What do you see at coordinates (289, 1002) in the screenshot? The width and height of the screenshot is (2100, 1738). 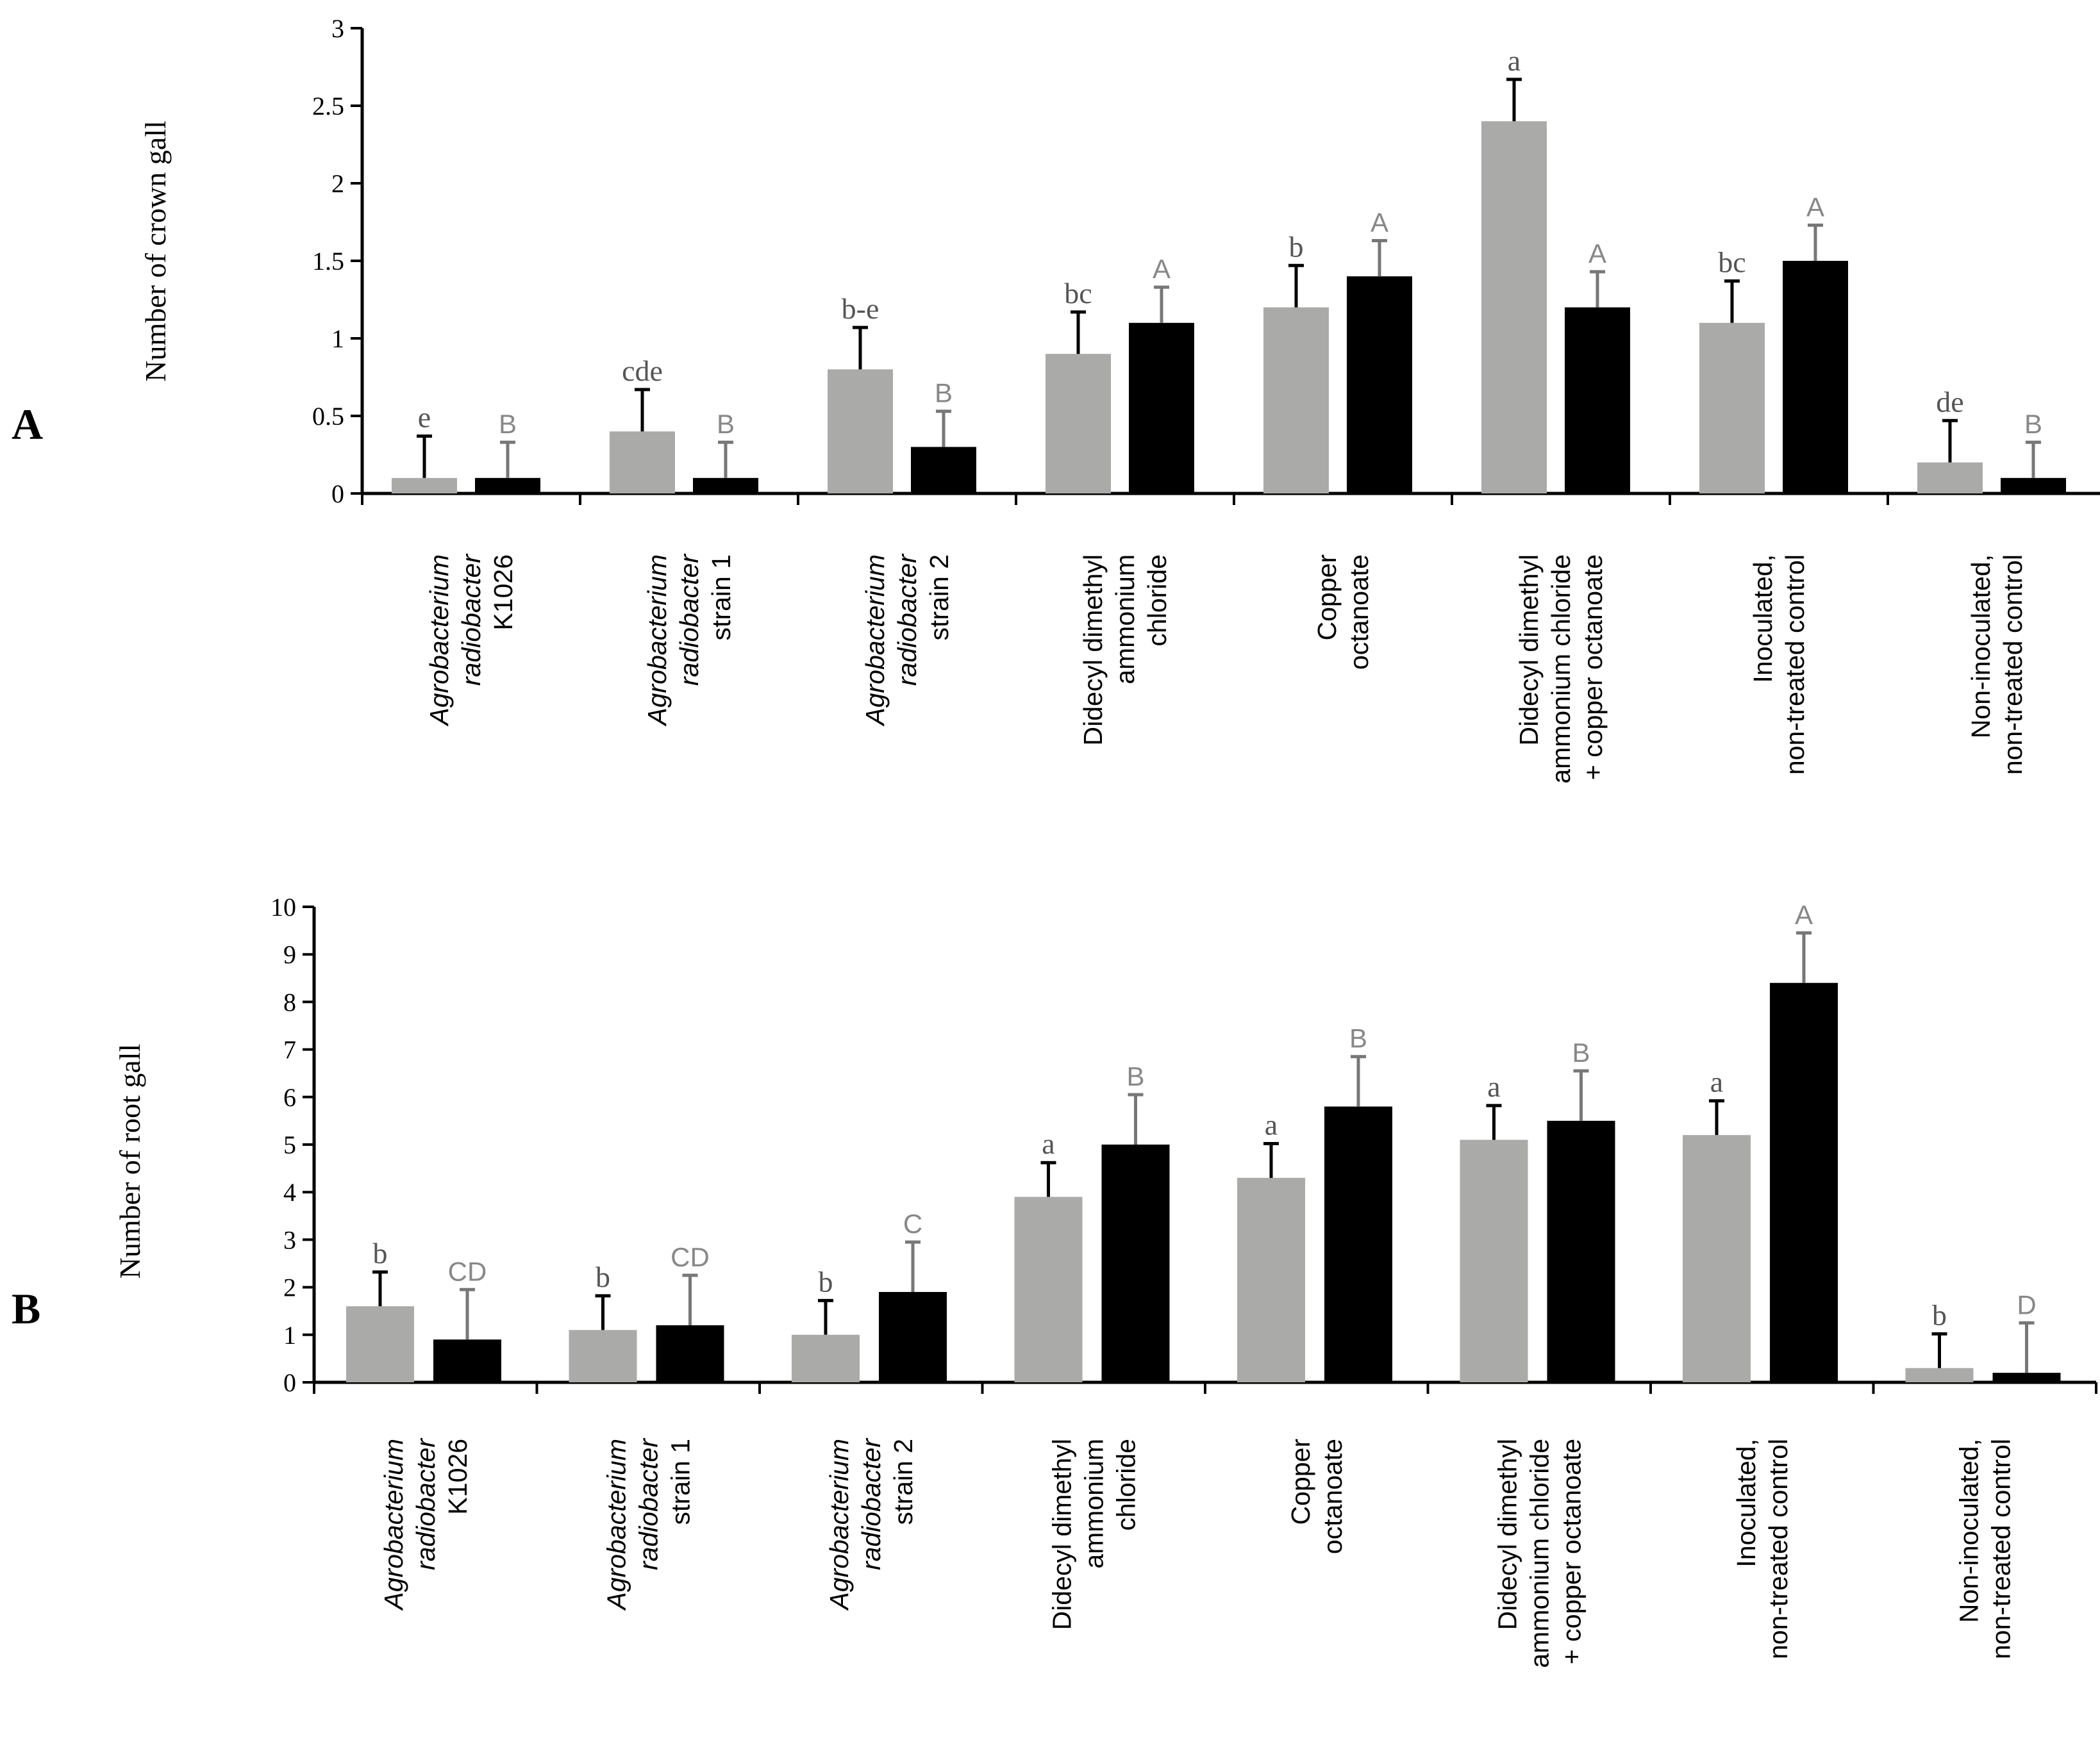 I see `y-tick-label: 8` at bounding box center [289, 1002].